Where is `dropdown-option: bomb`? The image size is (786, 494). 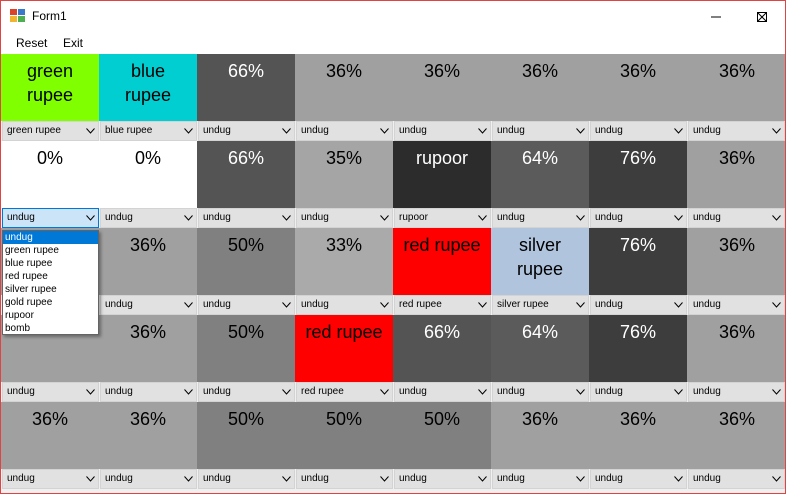
dropdown-option: bomb is located at coordinates (18, 328).